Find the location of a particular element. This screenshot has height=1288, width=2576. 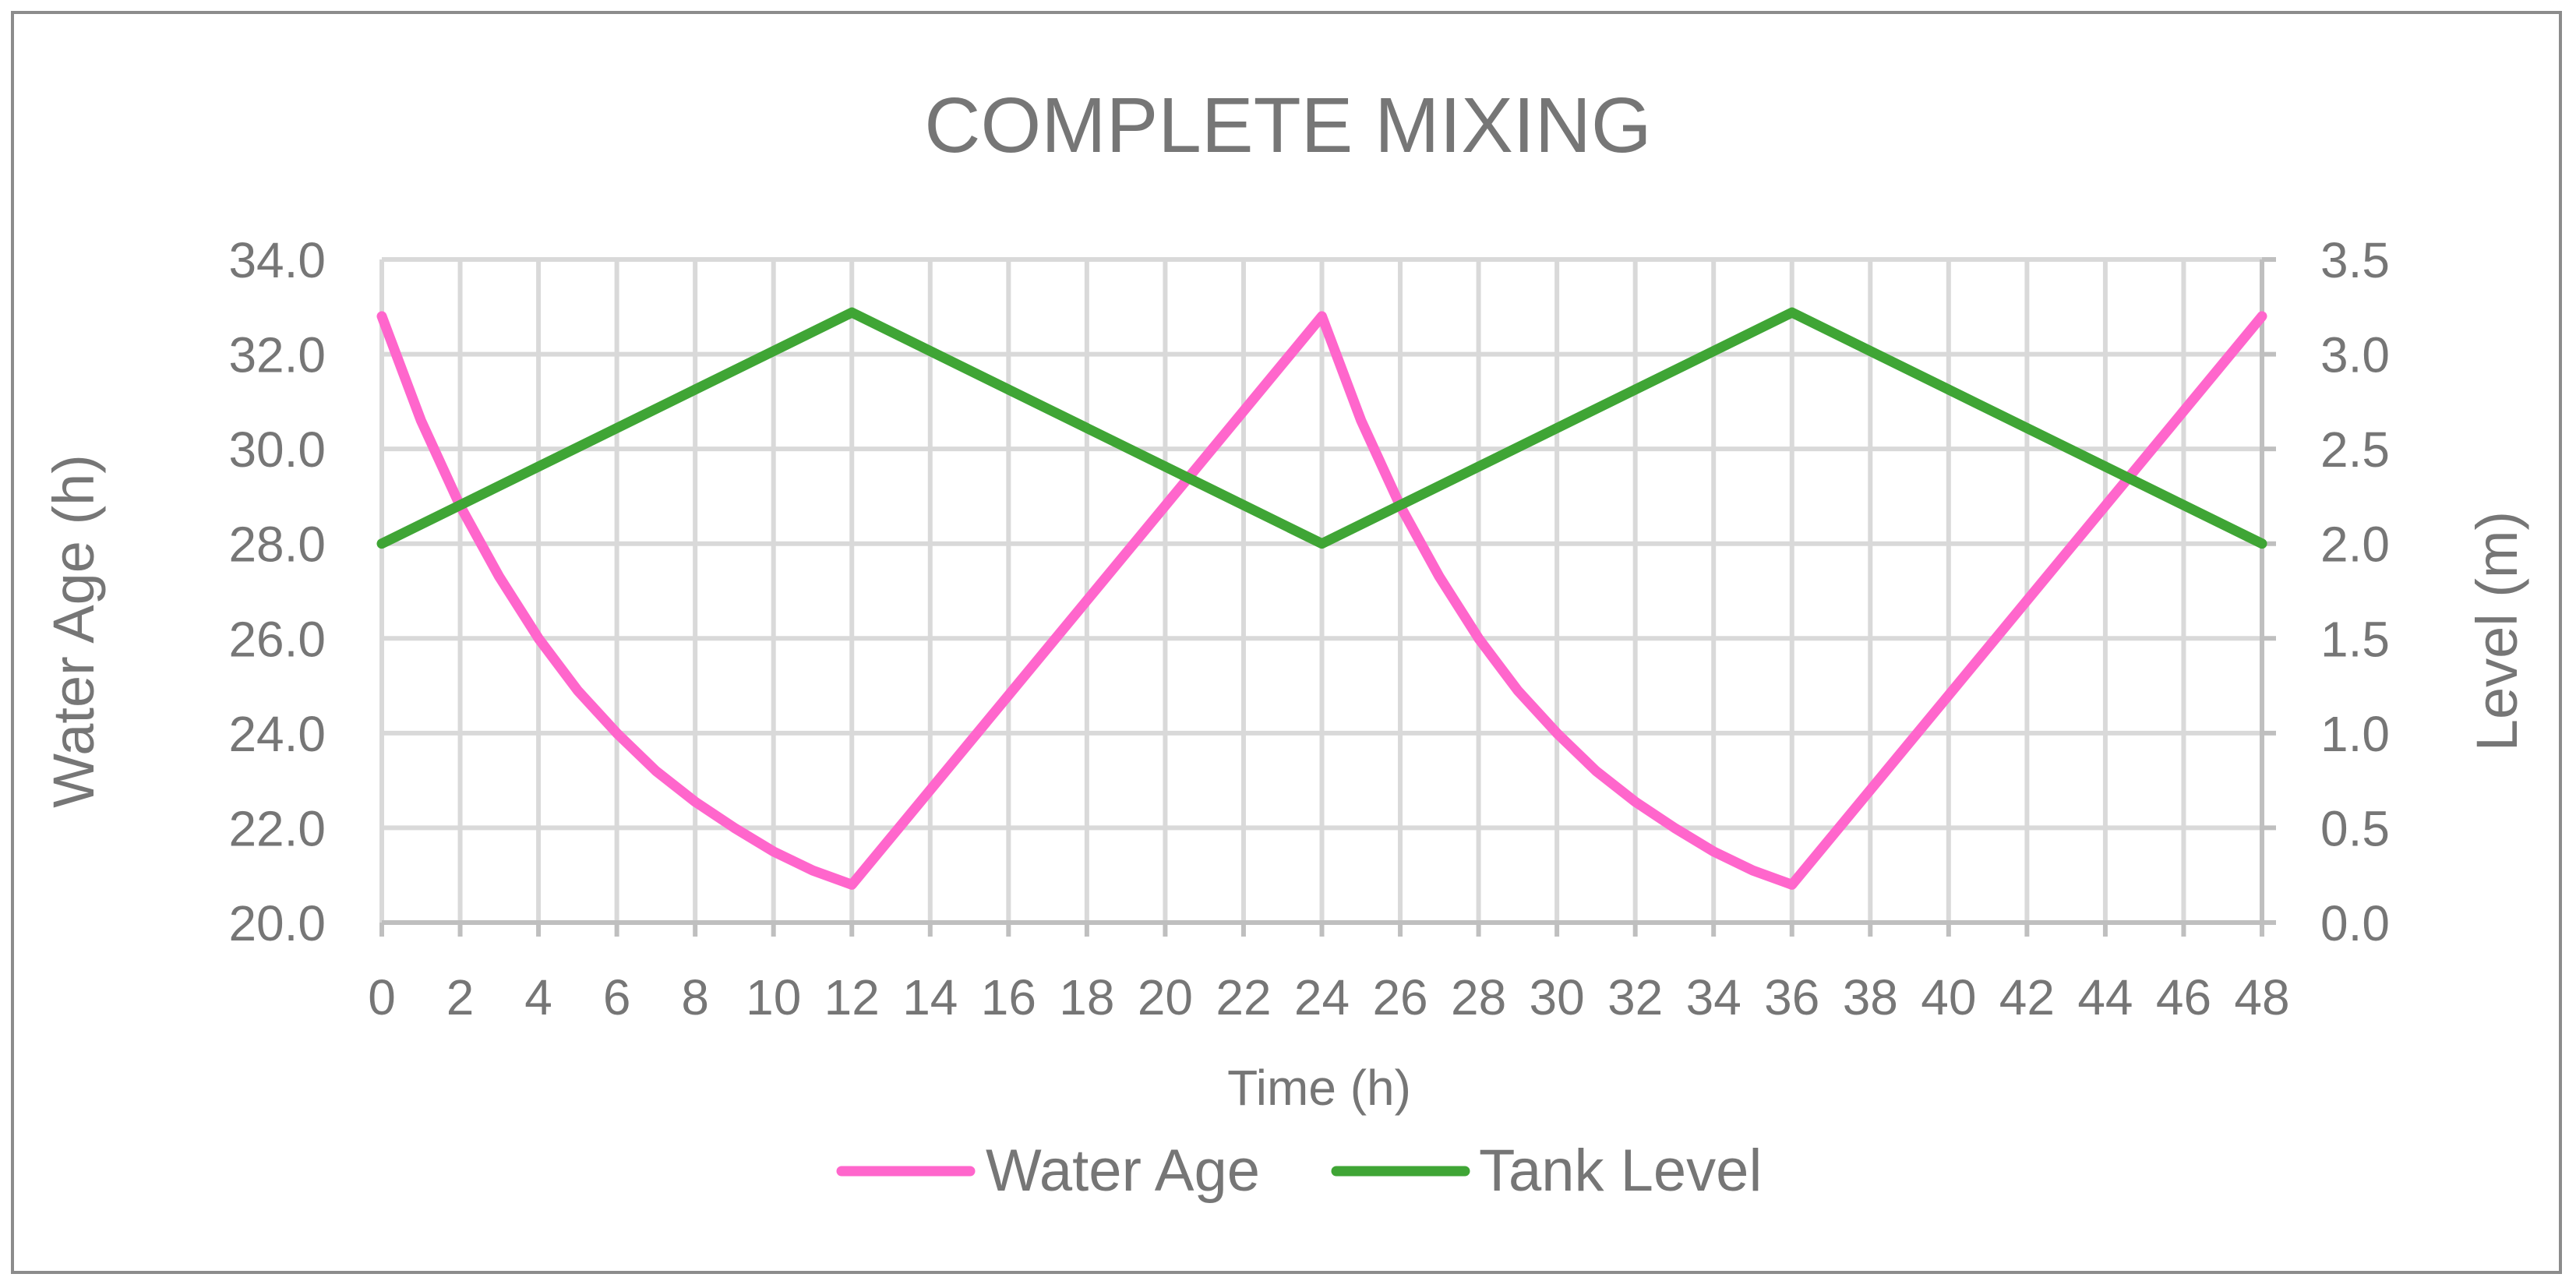

legend-label-water-age: Water Age is located at coordinates (1123, 1171).